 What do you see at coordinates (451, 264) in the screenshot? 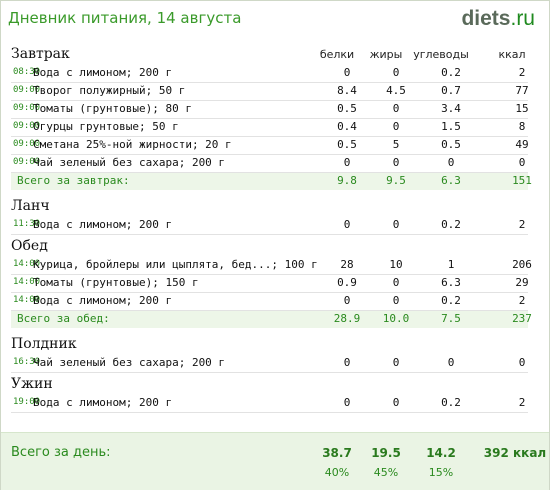
I see `meal-item-carbs: 1` at bounding box center [451, 264].